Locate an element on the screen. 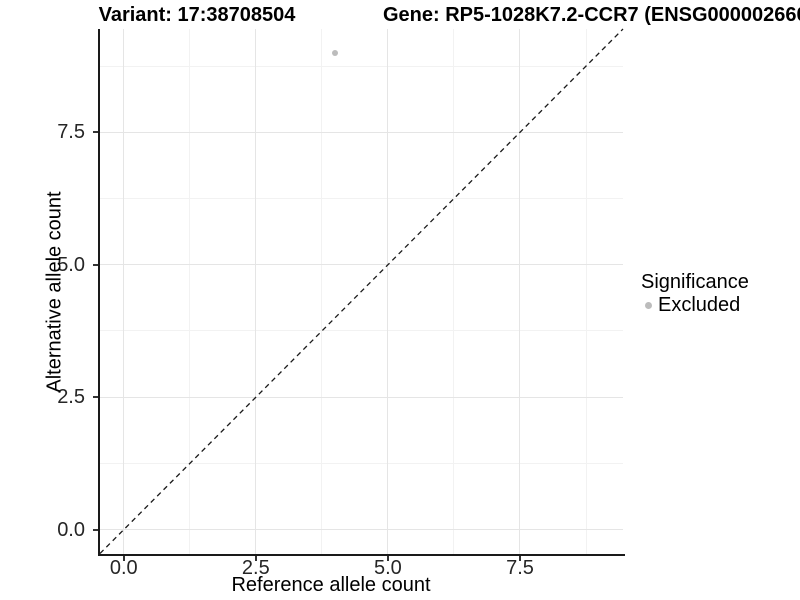  data-point is located at coordinates (335, 52).